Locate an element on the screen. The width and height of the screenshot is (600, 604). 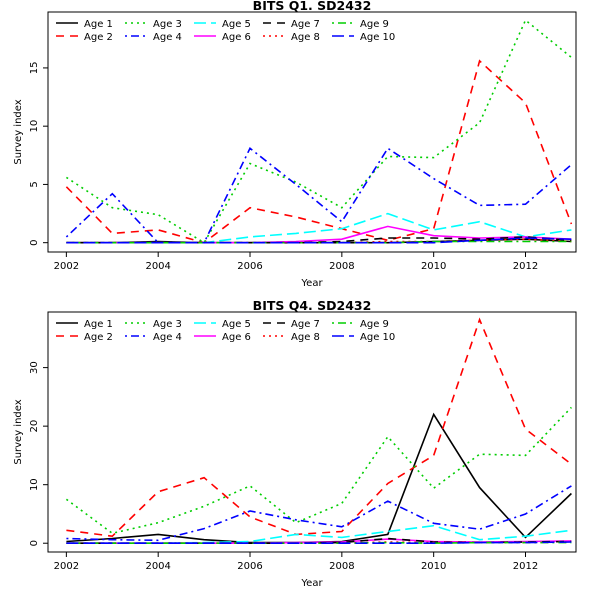
y-tick-label: 30 is located at coordinates (34, 367).